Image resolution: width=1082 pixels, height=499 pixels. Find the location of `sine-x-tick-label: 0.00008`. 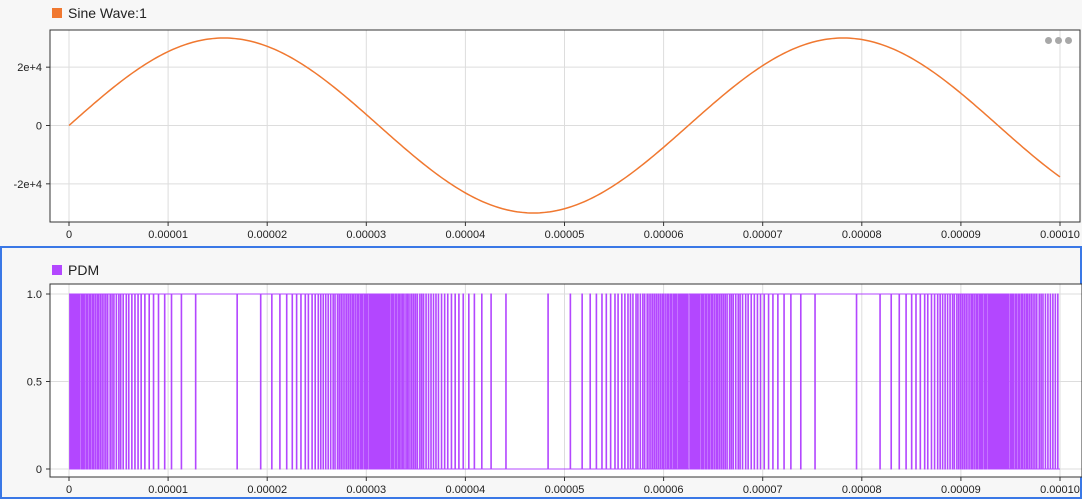

sine-x-tick-label: 0.00008 is located at coordinates (862, 235).